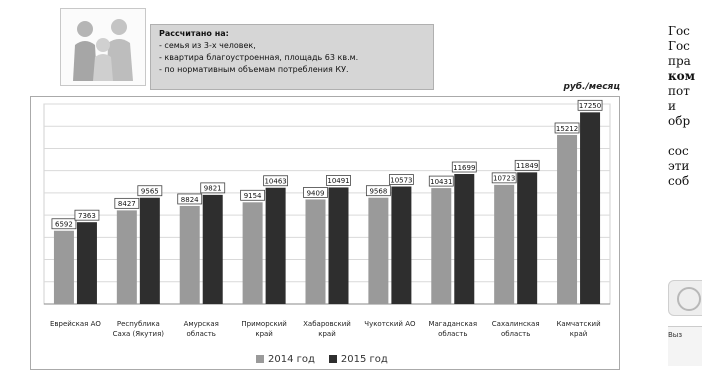 This screenshot has width=702, height=376. Describe the element at coordinates (263, 324) in the screenshot. I see `category-label: Приморский` at that location.